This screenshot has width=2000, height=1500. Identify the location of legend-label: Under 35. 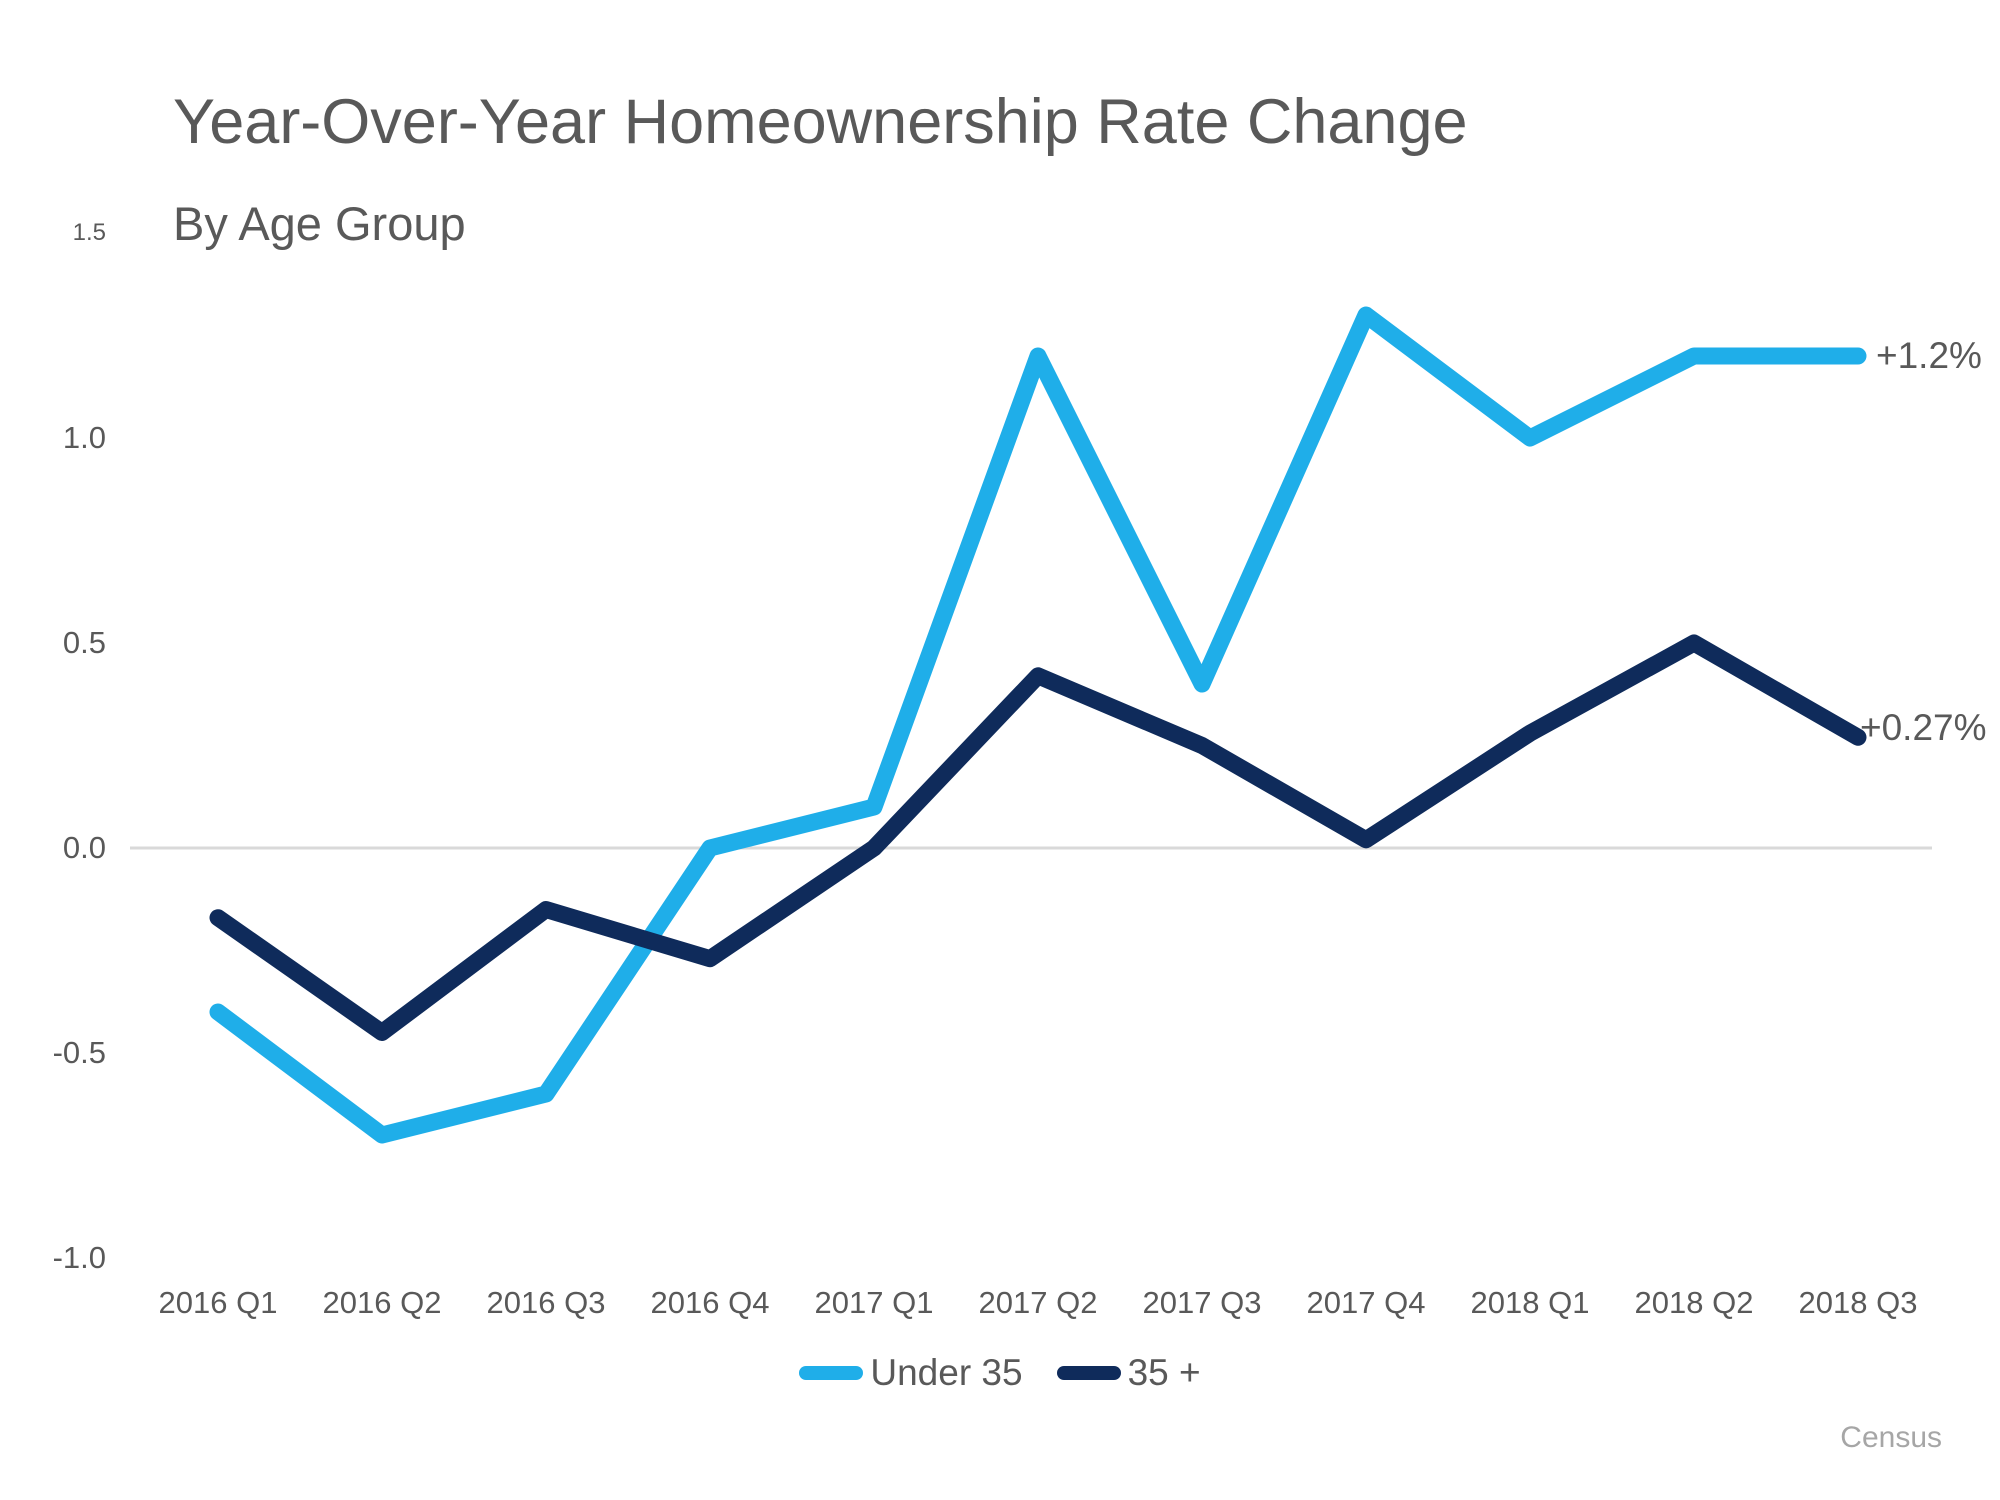
(946, 1372).